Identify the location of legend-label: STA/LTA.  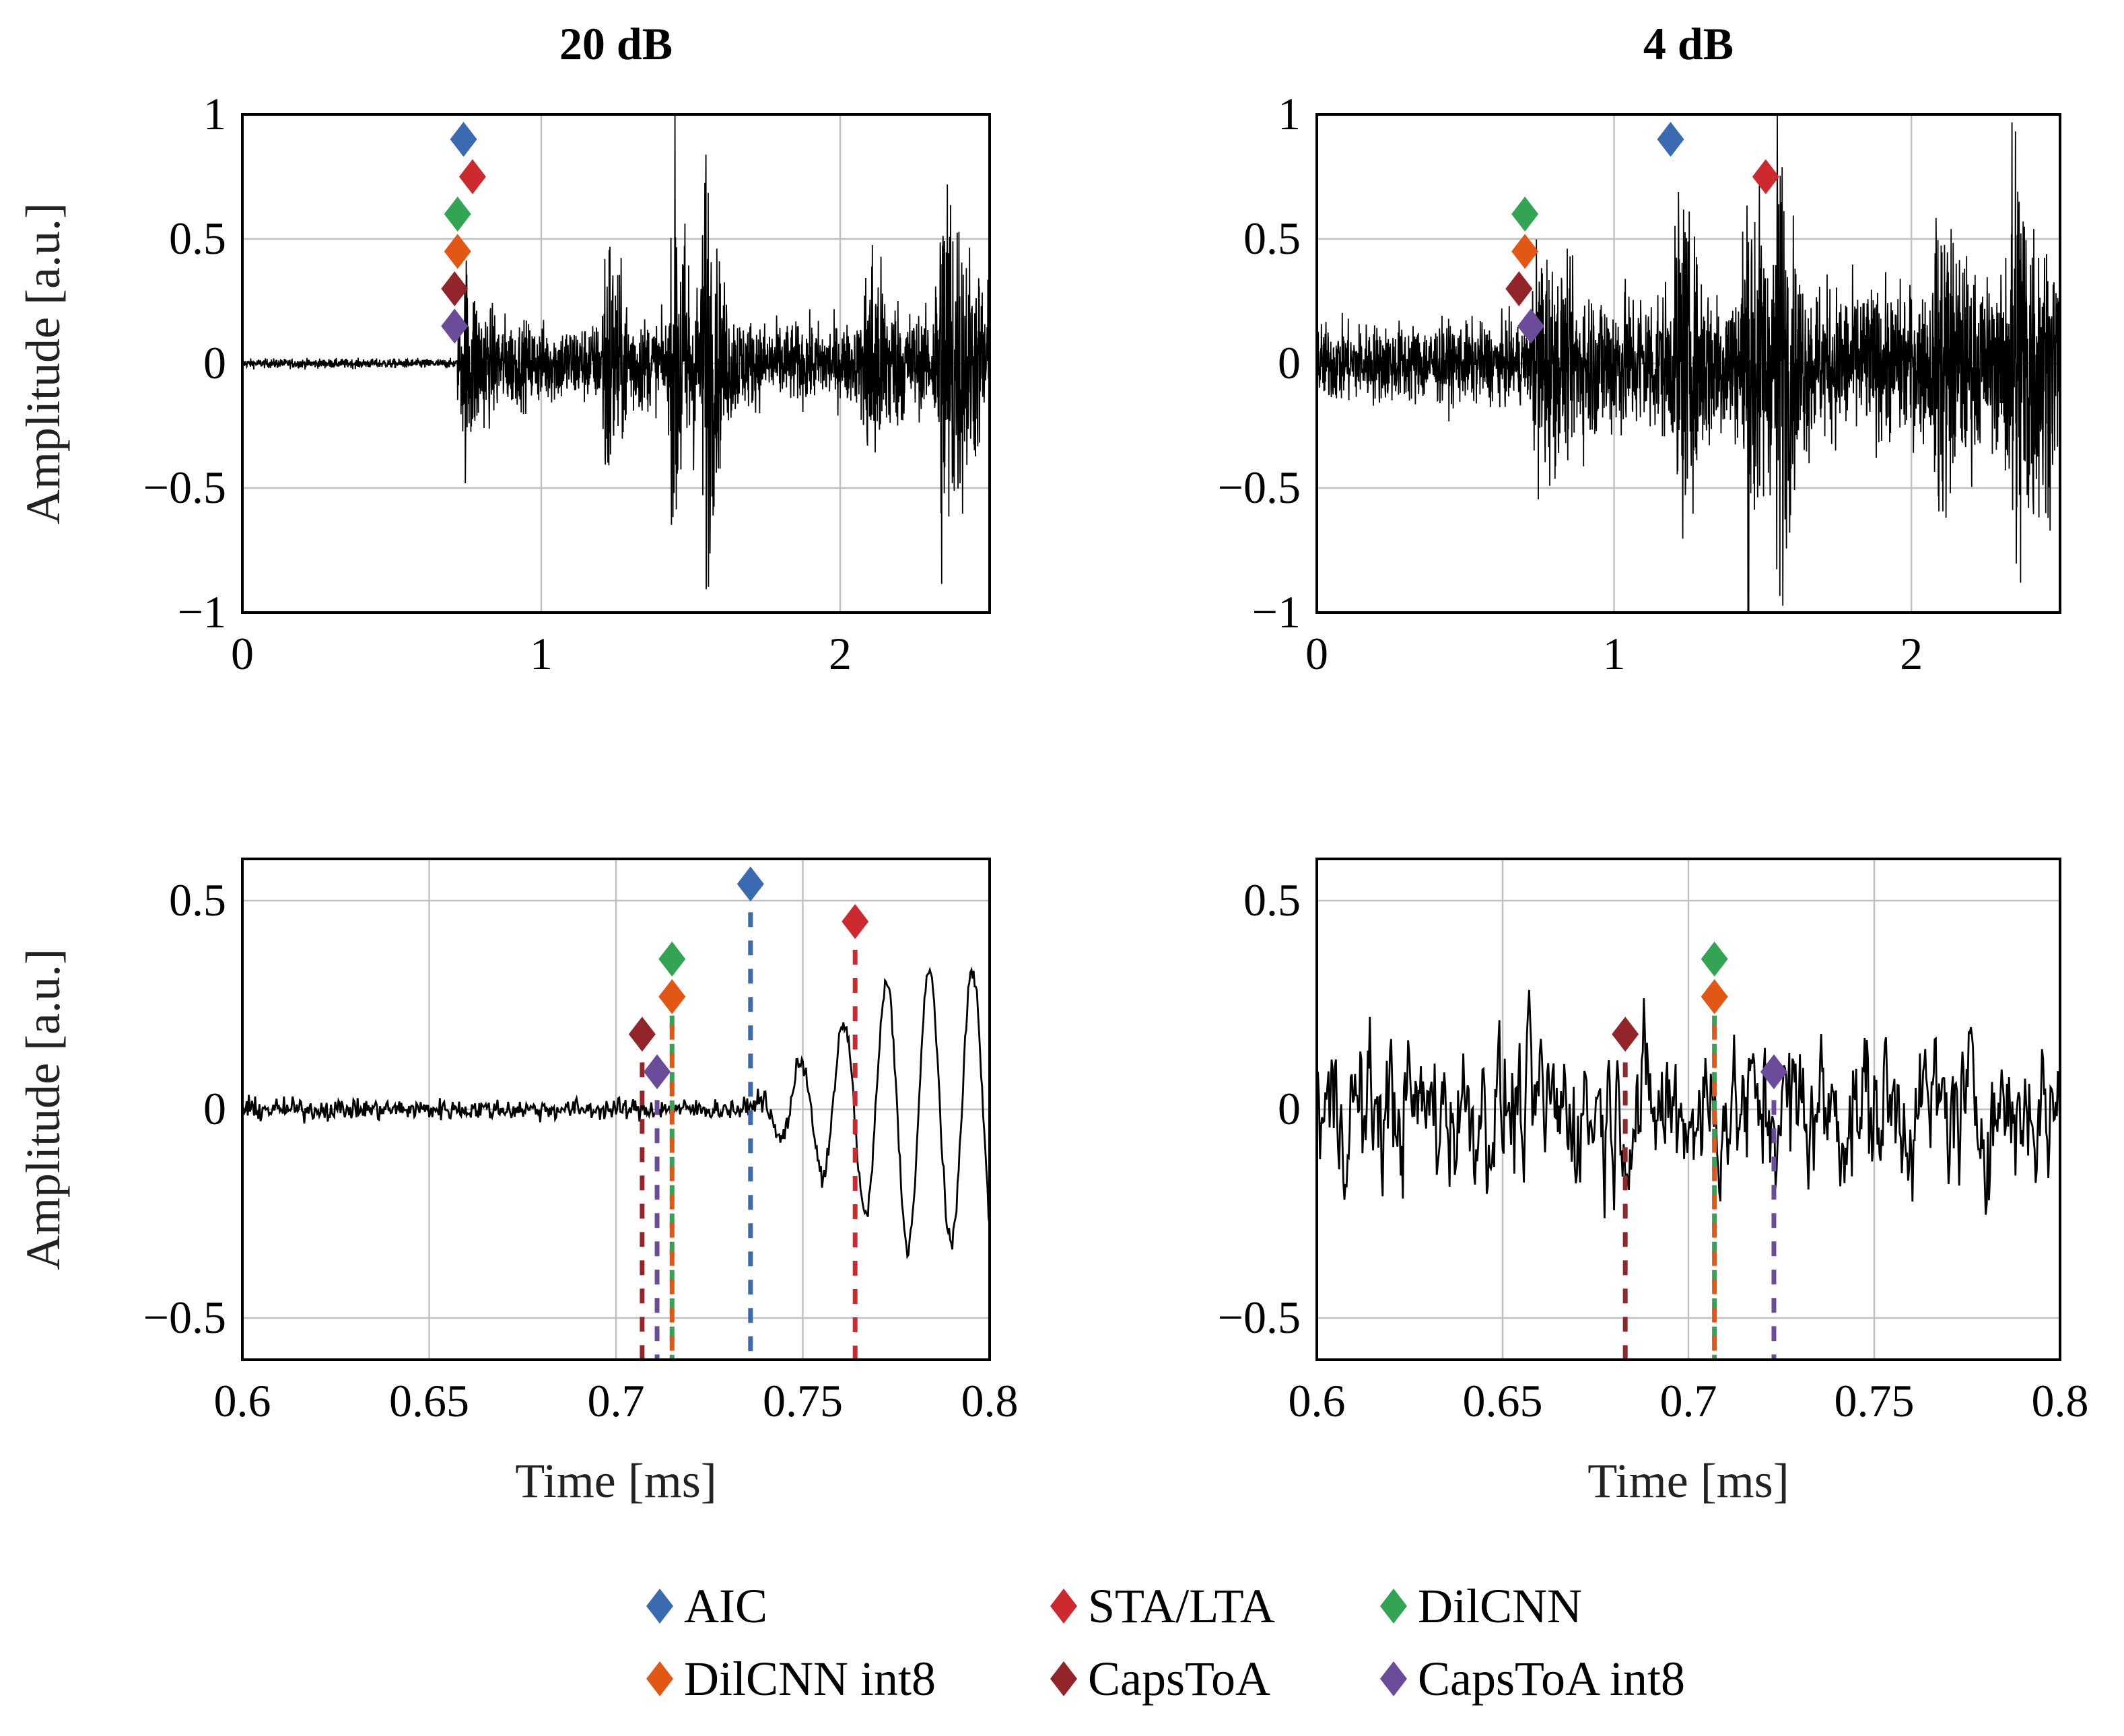
(1181, 1606).